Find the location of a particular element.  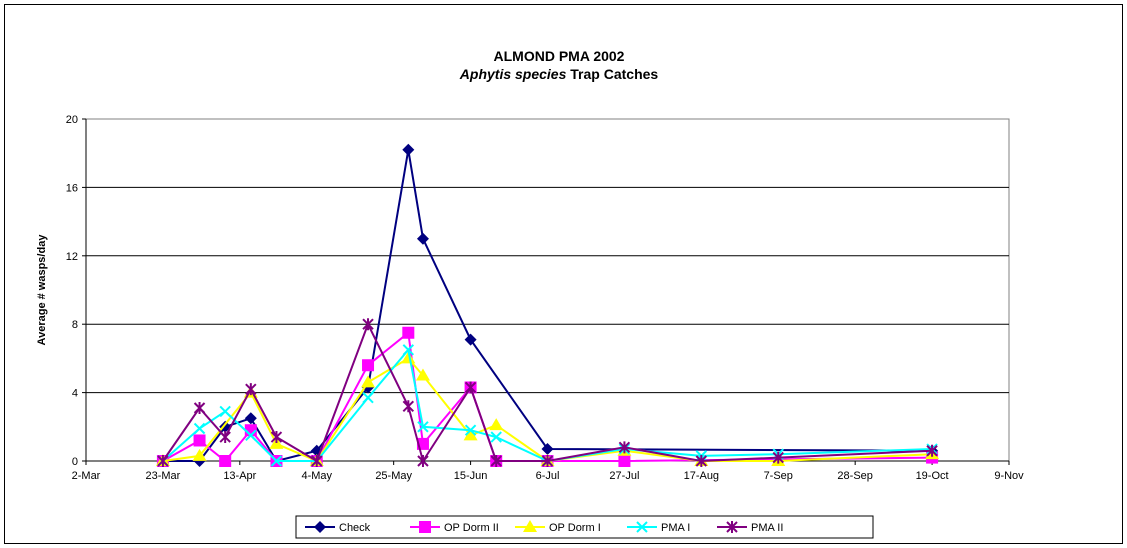

legend-entry-pma-ii: PMA II is located at coordinates (750, 527).